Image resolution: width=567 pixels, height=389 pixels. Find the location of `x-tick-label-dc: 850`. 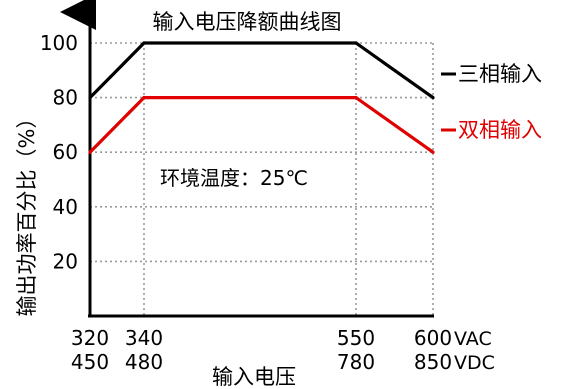

x-tick-label-dc: 850 is located at coordinates (433, 362).